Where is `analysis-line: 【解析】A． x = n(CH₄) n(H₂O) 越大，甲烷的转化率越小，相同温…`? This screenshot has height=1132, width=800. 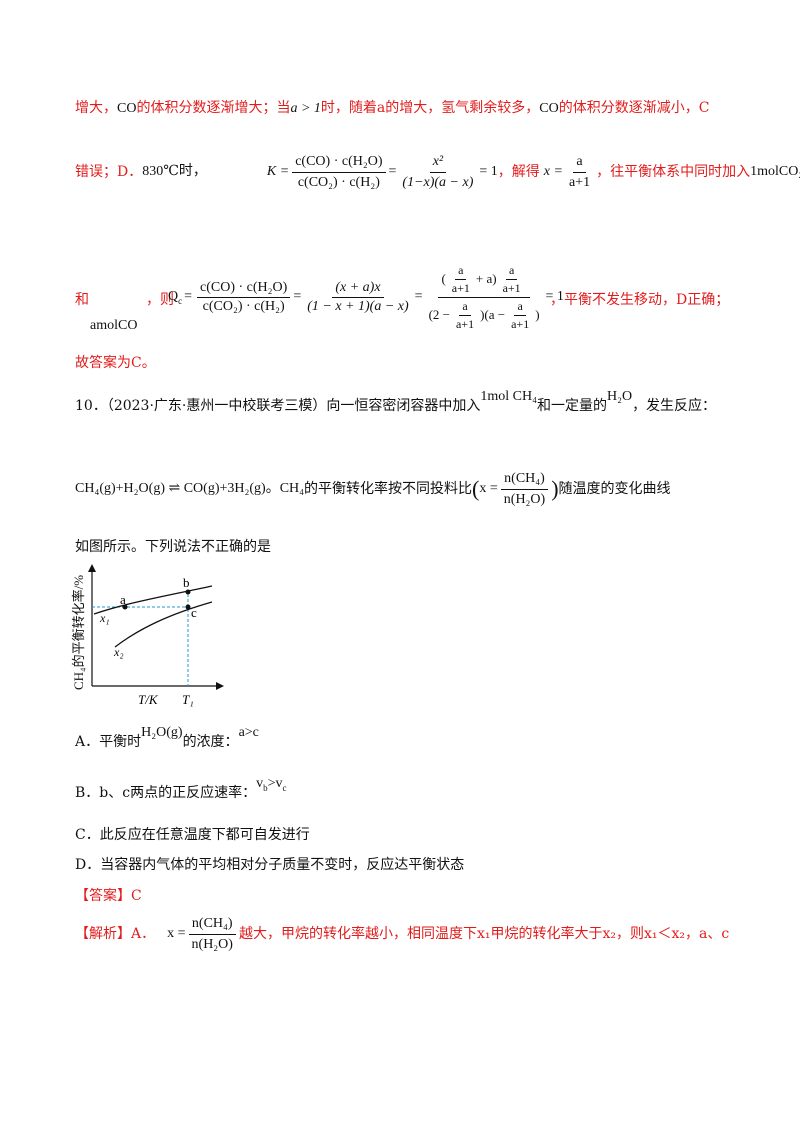
analysis-line: 【解析】A． x = n(CH₄) n(H₂O) 越大，甲烷的转化率越小，相同温… is located at coordinates (402, 934).